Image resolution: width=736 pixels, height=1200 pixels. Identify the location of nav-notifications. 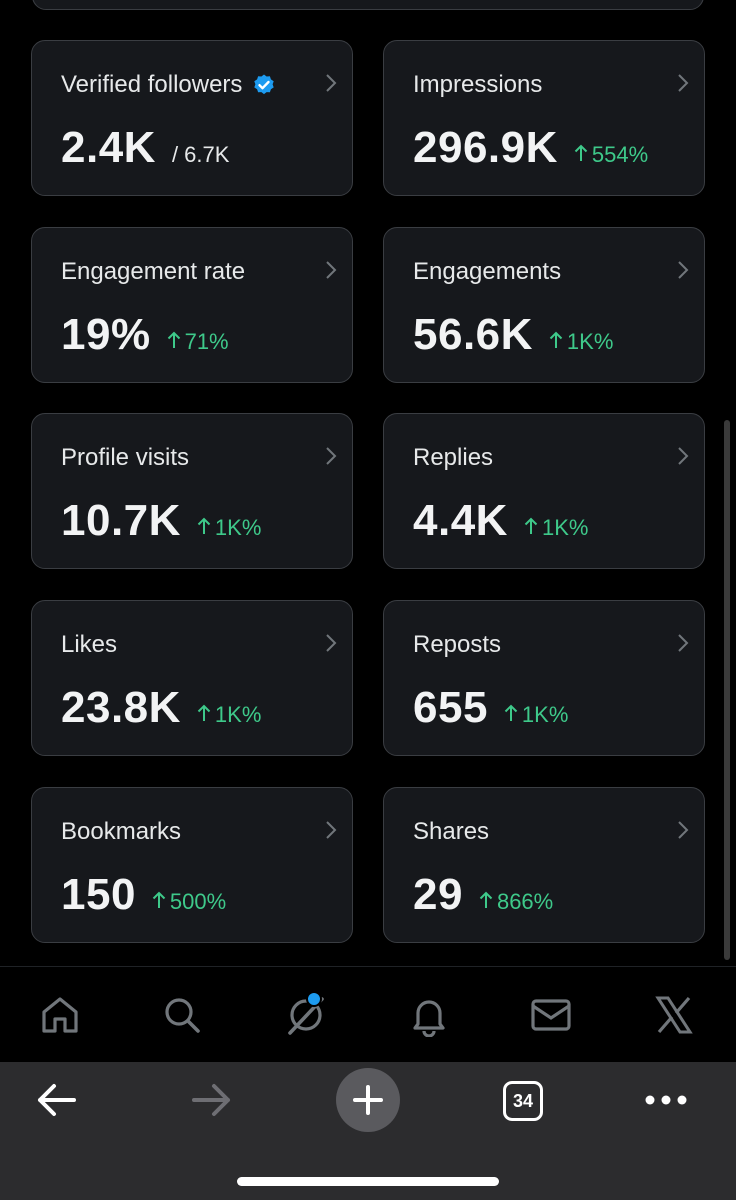
(429, 1015).